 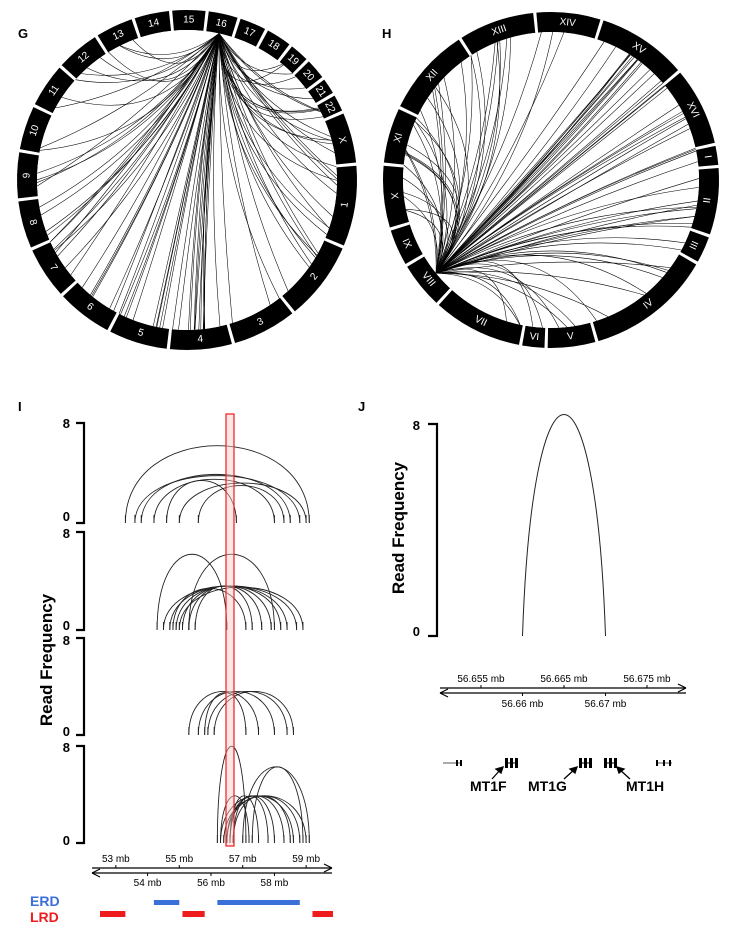 I want to click on gene-models, so click(x=557, y=763).